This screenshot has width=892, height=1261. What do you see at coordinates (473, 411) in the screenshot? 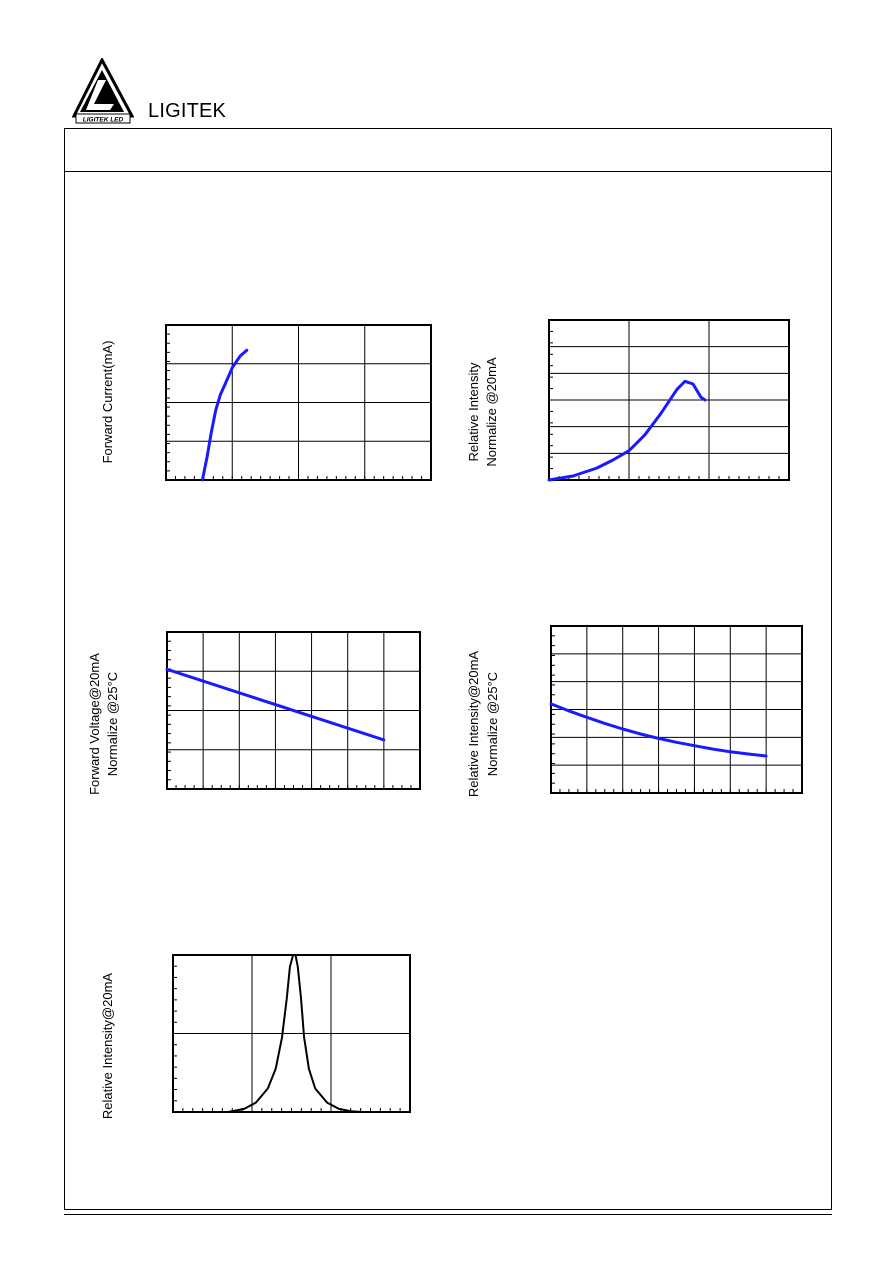
I see `y-axis-label: Relative Intensity` at bounding box center [473, 411].